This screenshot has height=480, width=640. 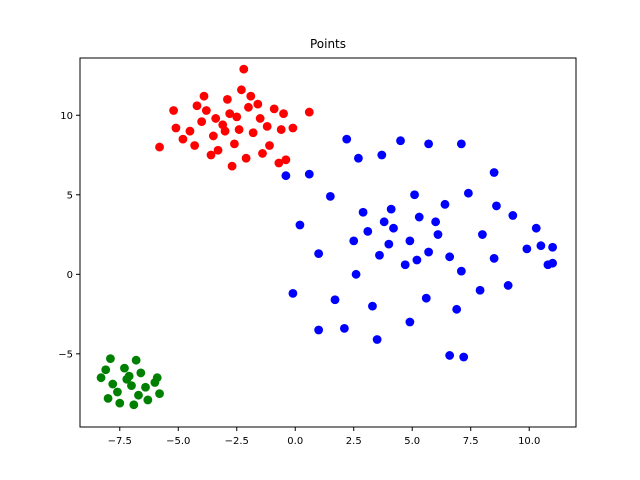 What do you see at coordinates (412, 441) in the screenshot?
I see `x-tick-label: 5.0` at bounding box center [412, 441].